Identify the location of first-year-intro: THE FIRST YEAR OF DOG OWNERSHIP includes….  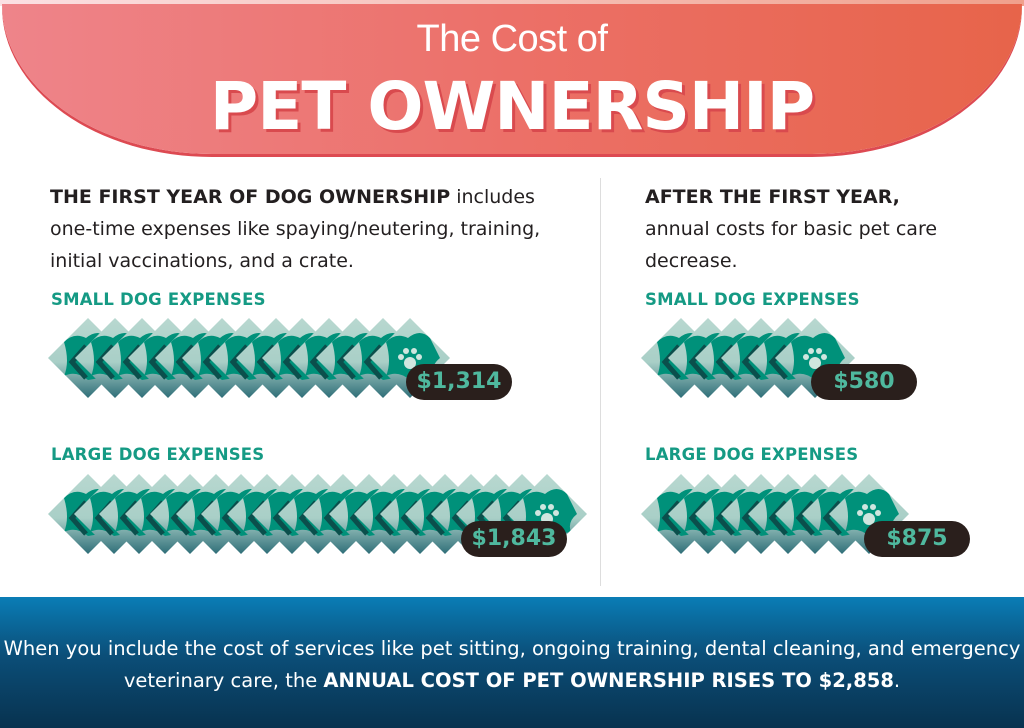
(315, 229).